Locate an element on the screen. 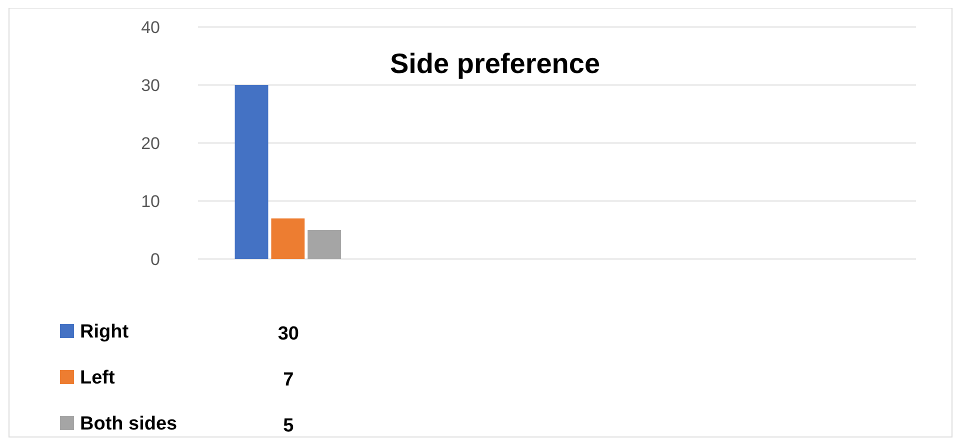 The width and height of the screenshot is (963, 438). y-tick-label: 0 is located at coordinates (155, 259).